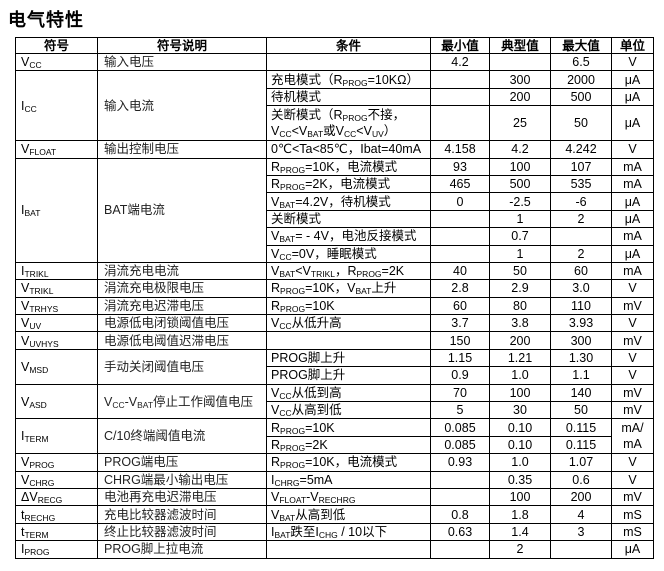 The image size is (664, 571). What do you see at coordinates (520, 514) in the screenshot?
I see `typ-value-cell: 1.8` at bounding box center [520, 514].